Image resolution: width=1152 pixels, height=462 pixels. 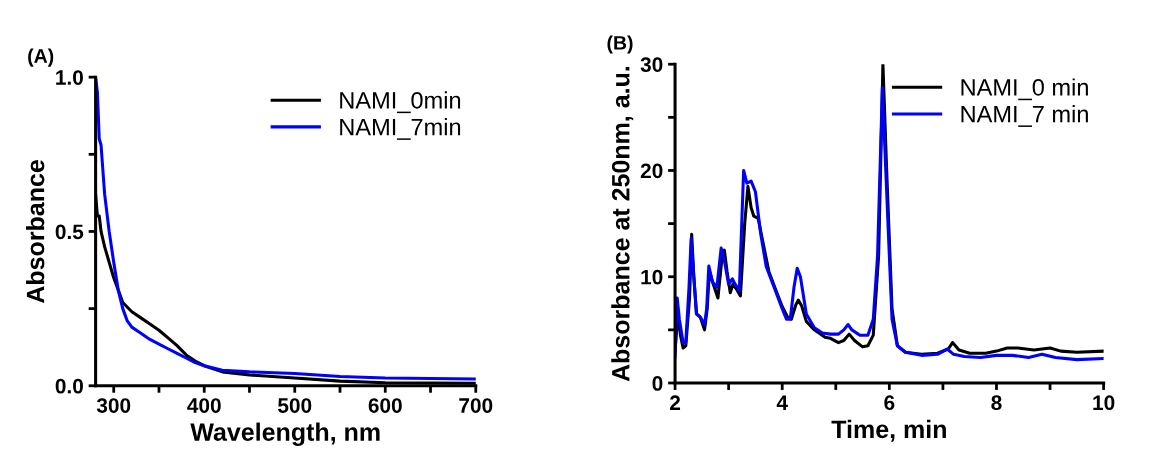 I want to click on x-tick-label: 4, so click(x=782, y=402).